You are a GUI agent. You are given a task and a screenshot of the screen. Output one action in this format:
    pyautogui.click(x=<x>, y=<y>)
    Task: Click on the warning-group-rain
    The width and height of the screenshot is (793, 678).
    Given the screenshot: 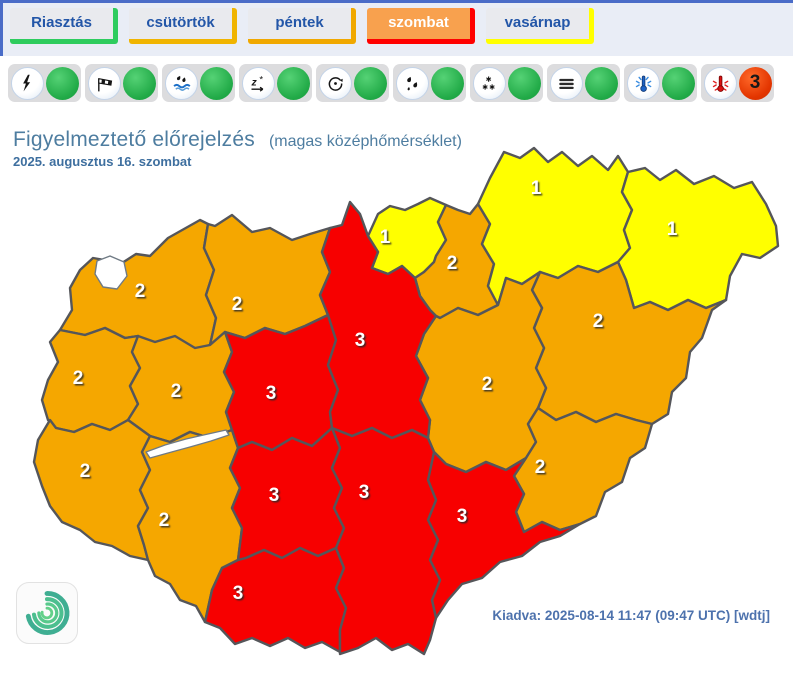 What is the action you would take?
    pyautogui.click(x=429, y=83)
    